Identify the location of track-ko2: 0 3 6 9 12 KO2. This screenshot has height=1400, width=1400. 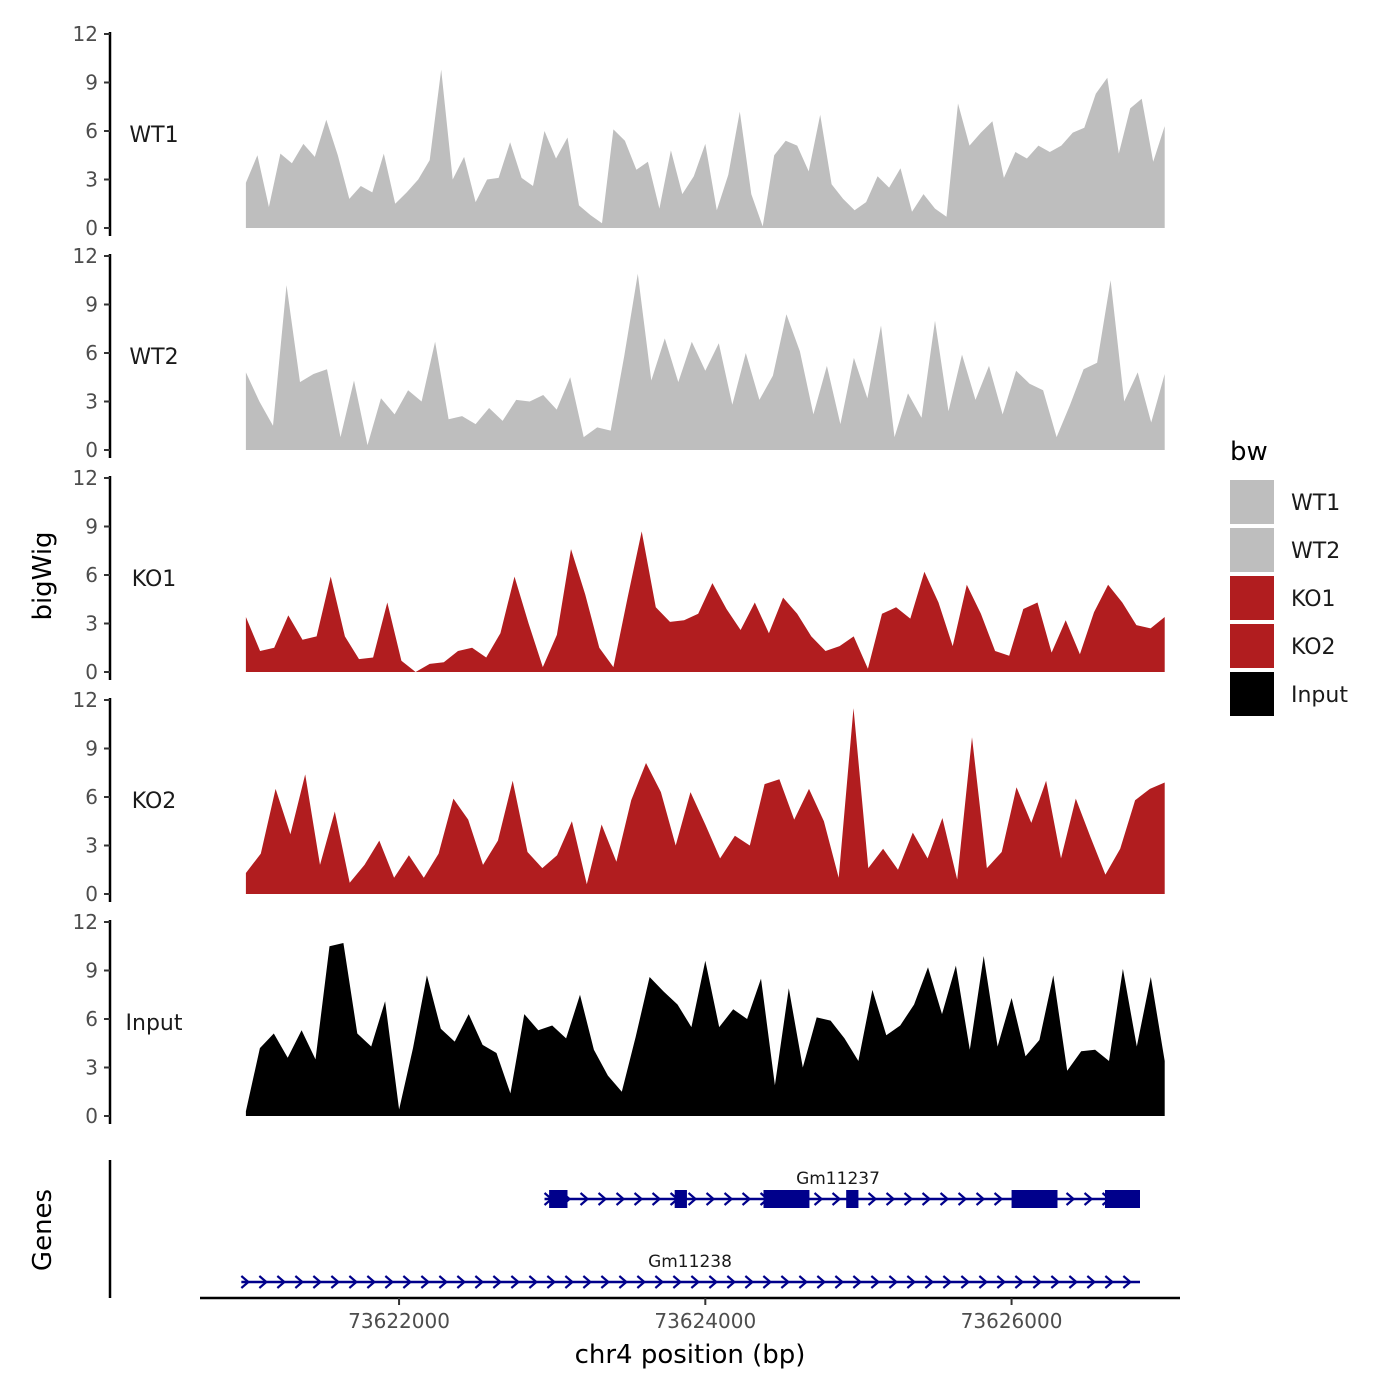
(619, 797).